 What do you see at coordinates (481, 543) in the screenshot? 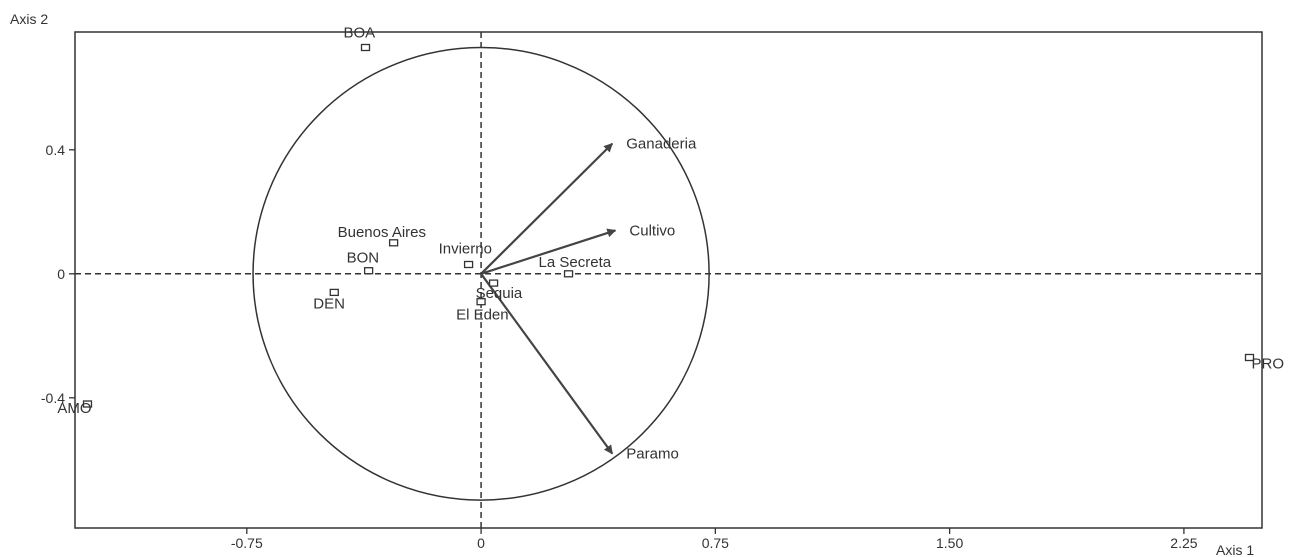
I see `x-tick-label: 0` at bounding box center [481, 543].